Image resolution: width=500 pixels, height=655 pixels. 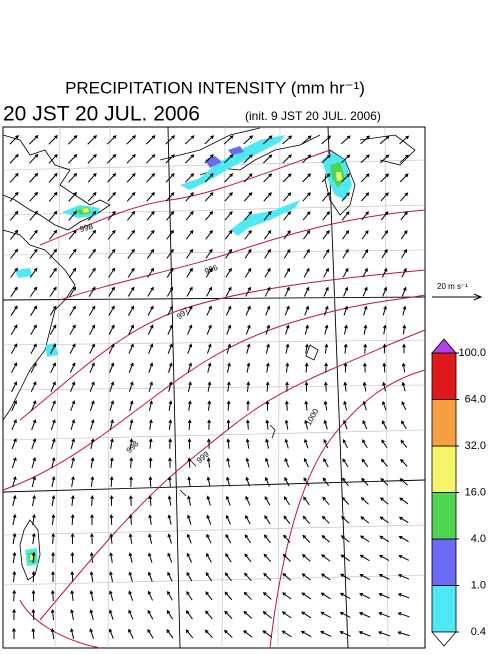 I want to click on vector-scale-label: 20 m s⁻¹, so click(x=452, y=286).